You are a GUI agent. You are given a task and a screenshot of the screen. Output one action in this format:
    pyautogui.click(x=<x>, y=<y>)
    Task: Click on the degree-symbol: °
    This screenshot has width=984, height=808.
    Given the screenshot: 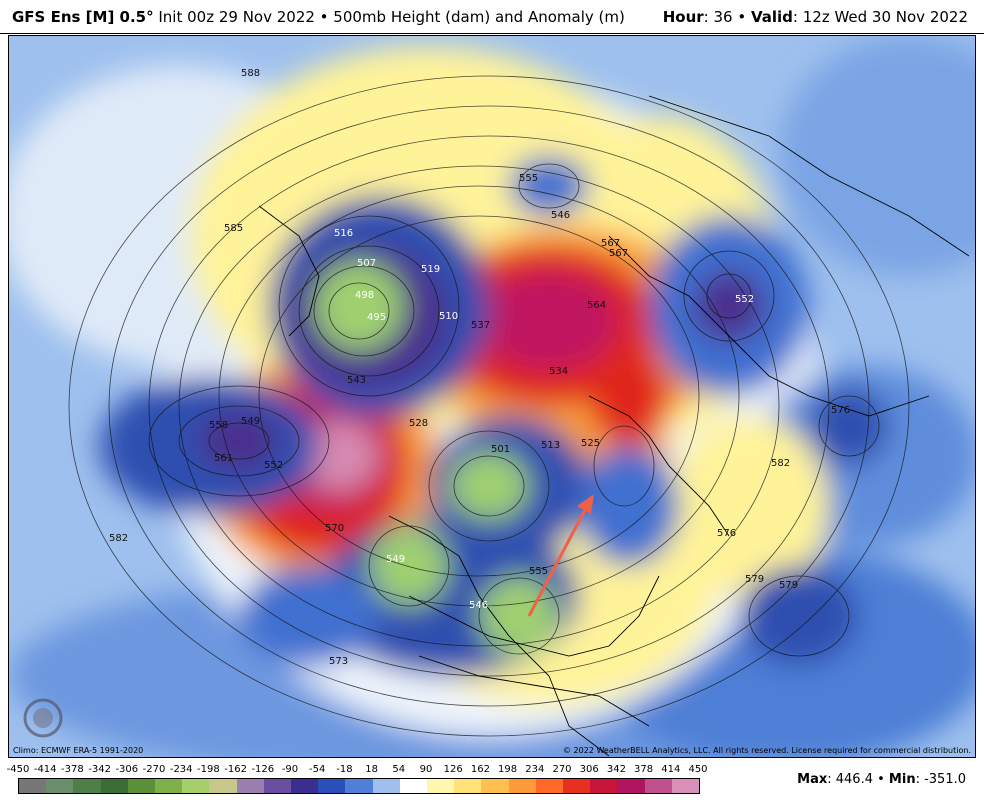 What is the action you would take?
    pyautogui.click(x=150, y=17)
    